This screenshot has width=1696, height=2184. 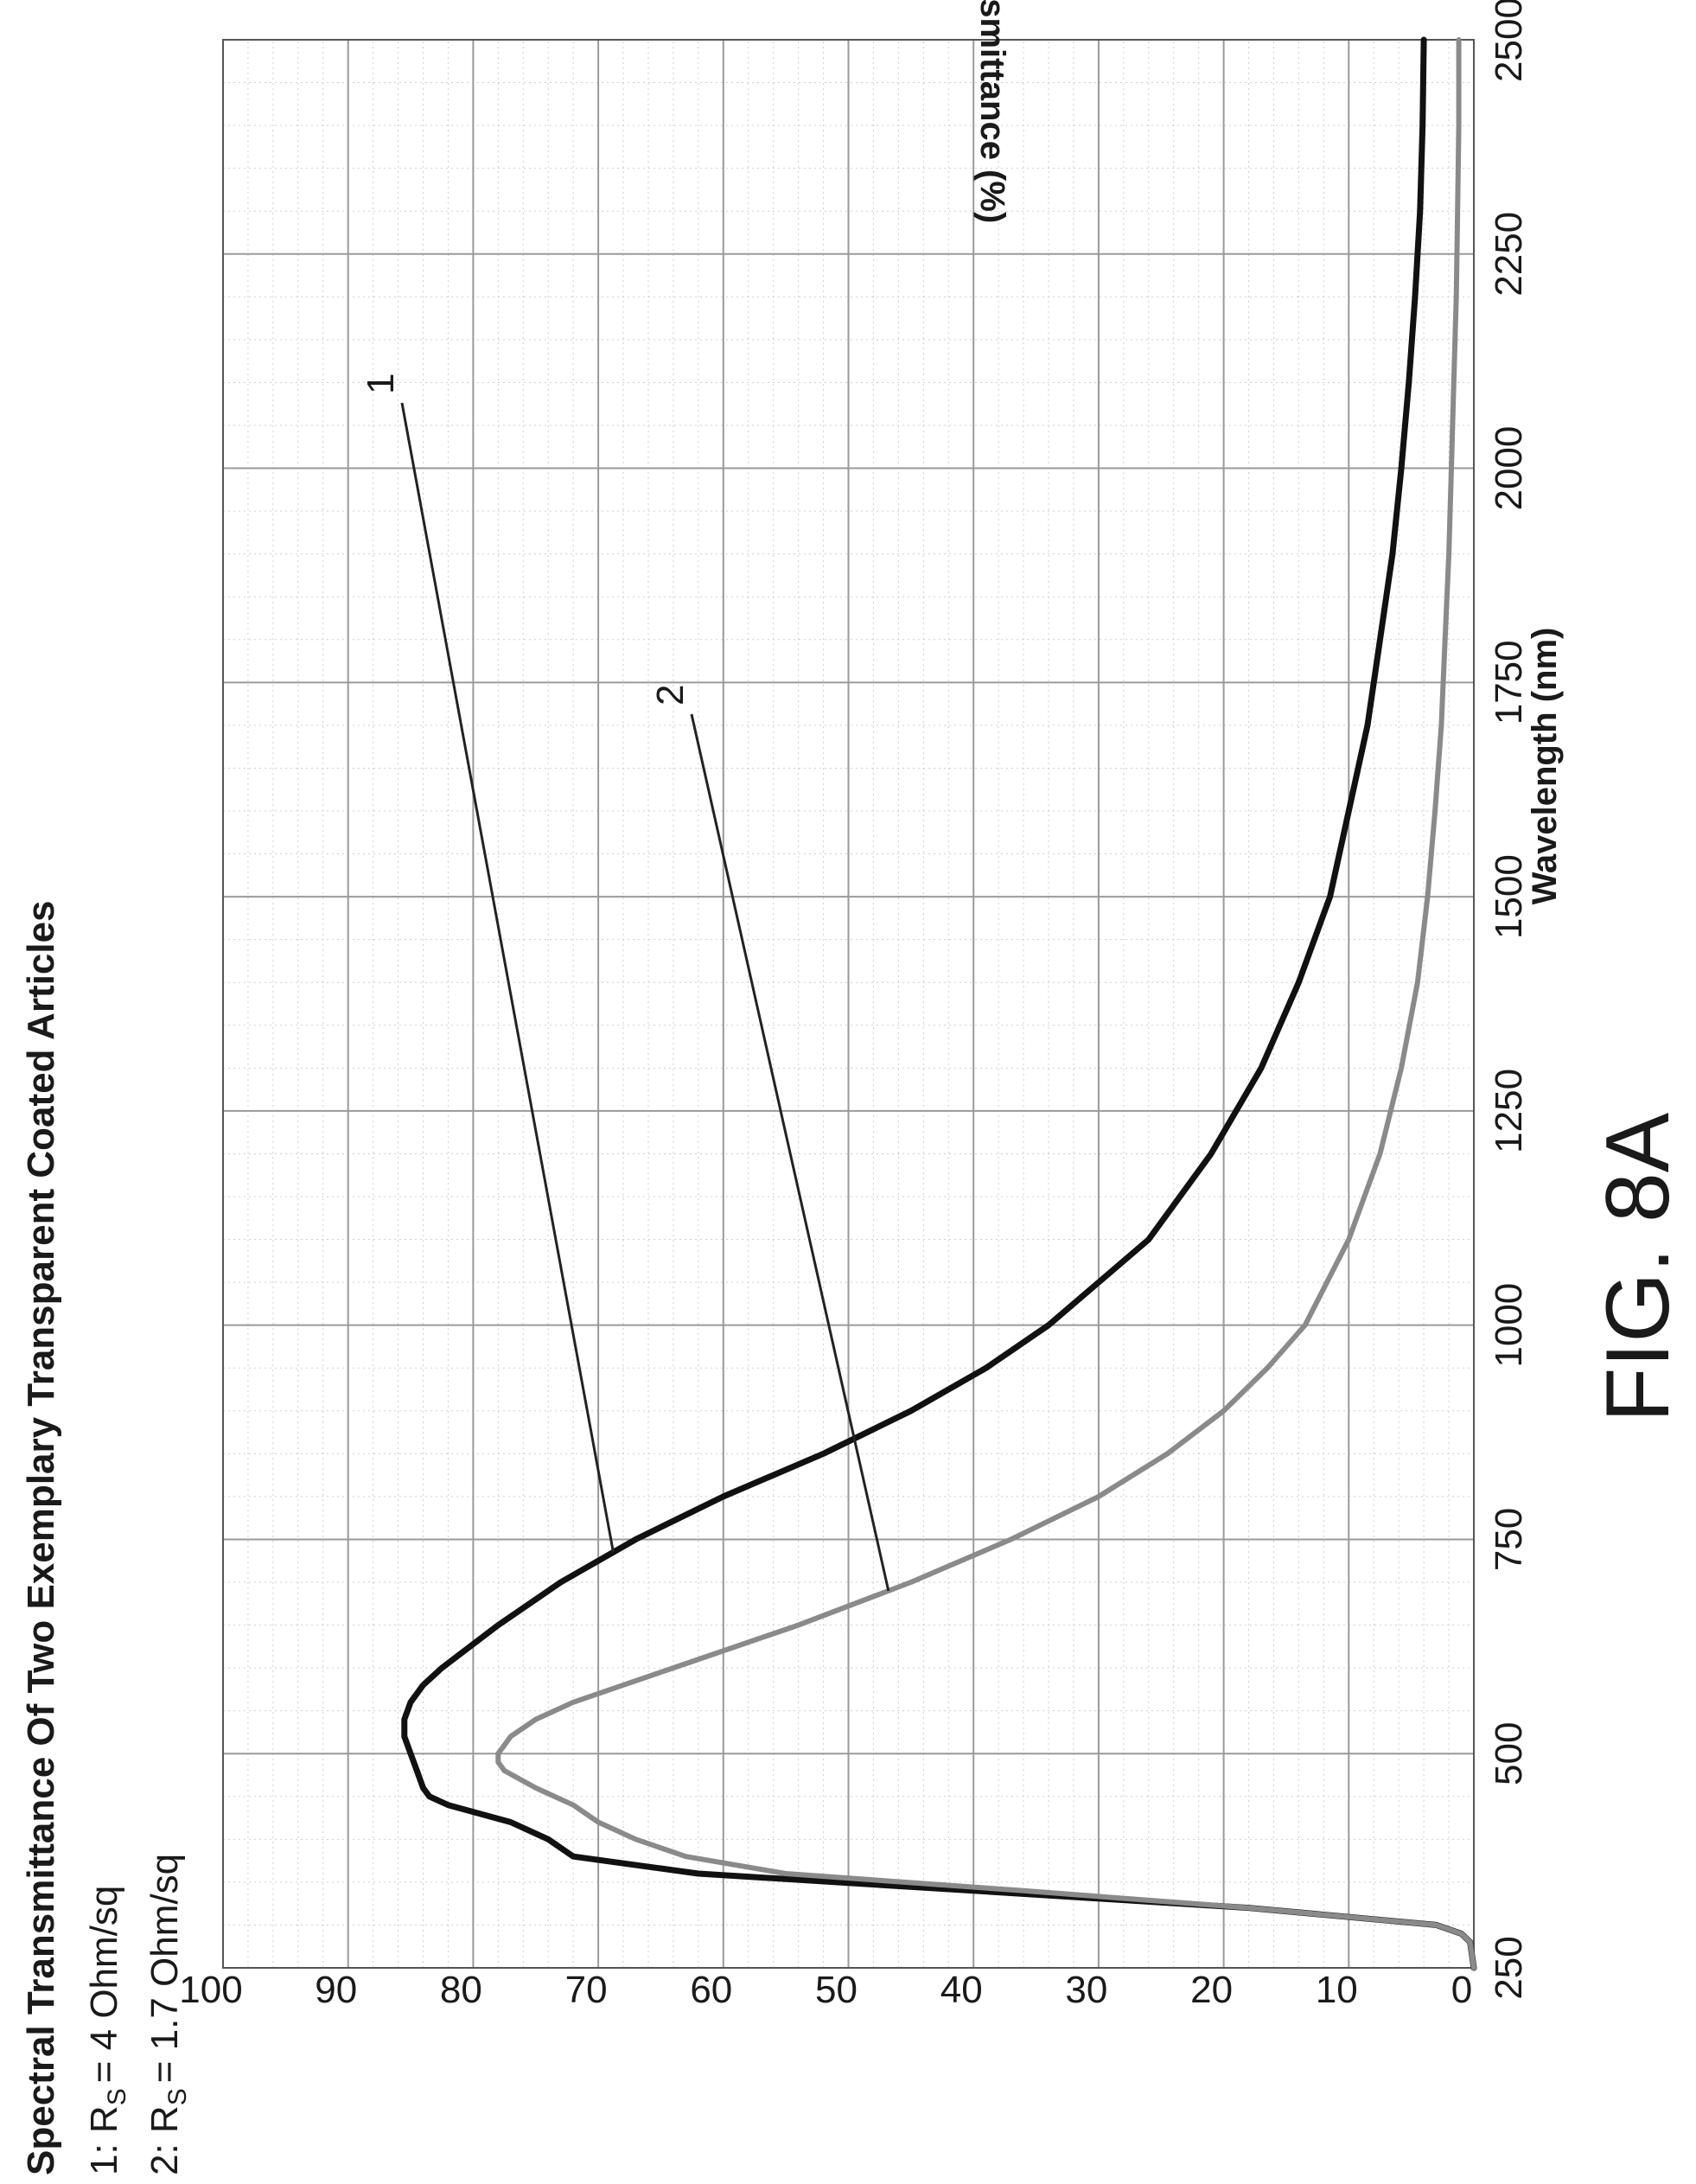 I want to click on y-tick-70: 70, so click(x=586, y=1990).